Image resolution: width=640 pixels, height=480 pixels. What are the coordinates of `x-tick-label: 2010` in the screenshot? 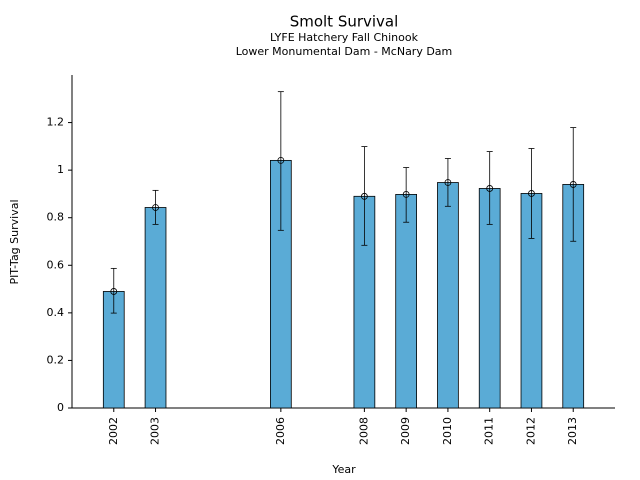 It's located at (447, 431).